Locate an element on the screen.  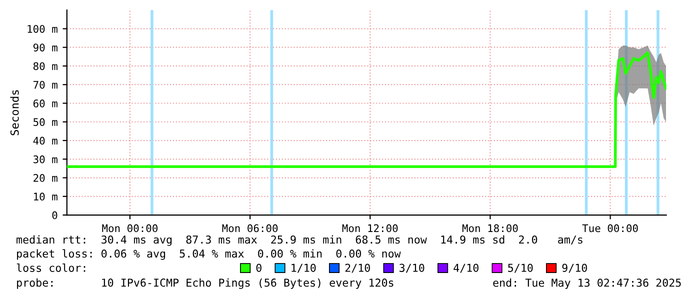
y-tick-label: 20 m is located at coordinates (46, 178).